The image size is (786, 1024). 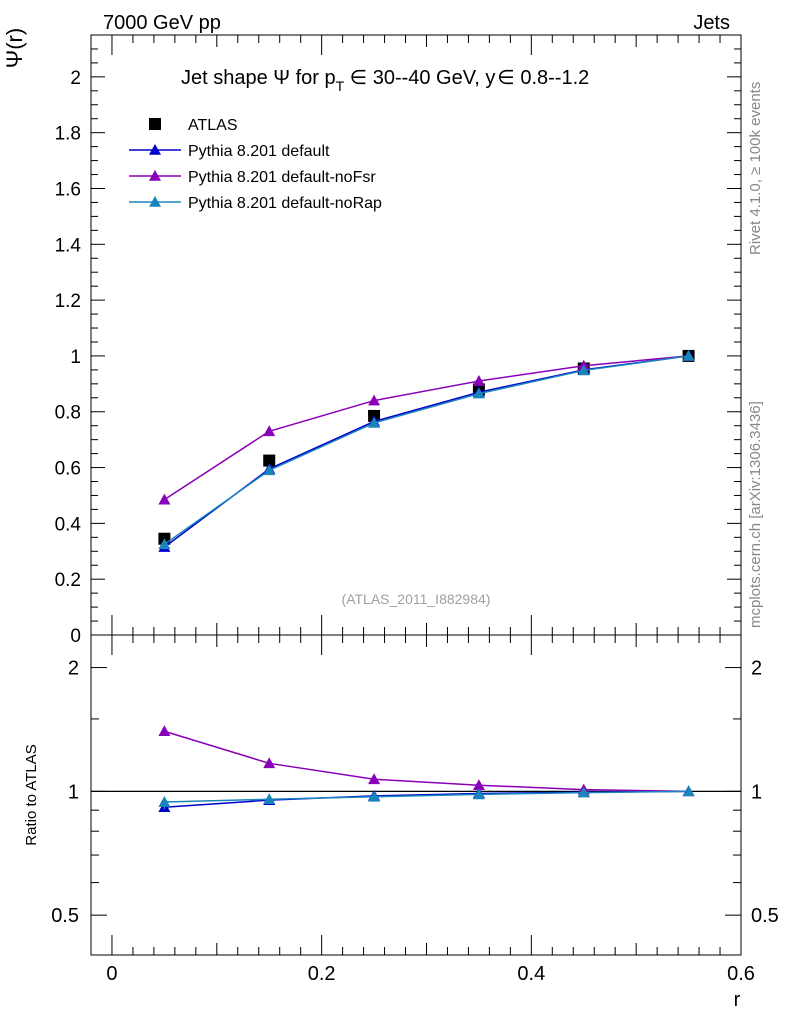 What do you see at coordinates (73, 792) in the screenshot?
I see `ratio-y-tick-label: 1` at bounding box center [73, 792].